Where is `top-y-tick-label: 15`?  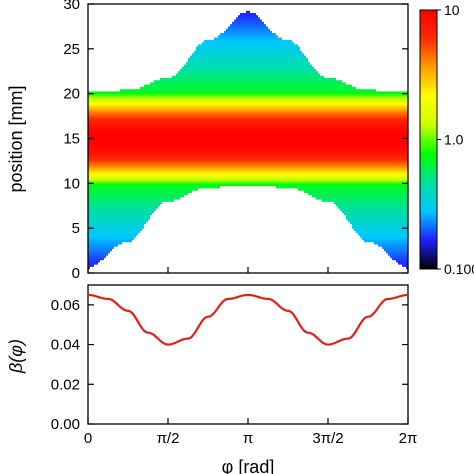
top-y-tick-label: 15 is located at coordinates (71, 139).